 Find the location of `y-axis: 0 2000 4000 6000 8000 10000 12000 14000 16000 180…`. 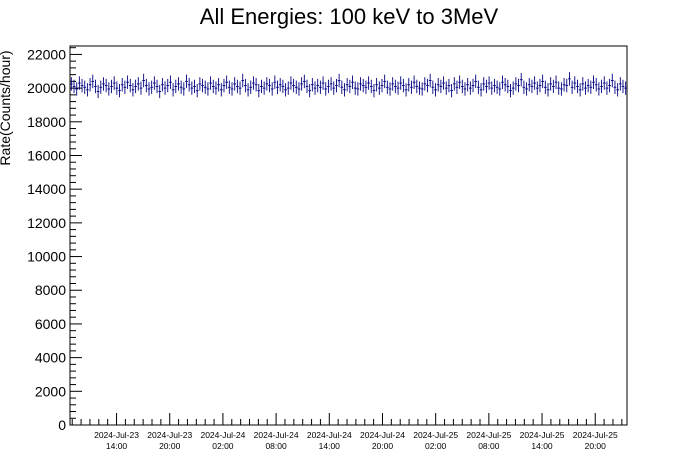

y-axis: 0 2000 4000 6000 8000 10000 12000 14000 16000 180… is located at coordinates (54, 239).